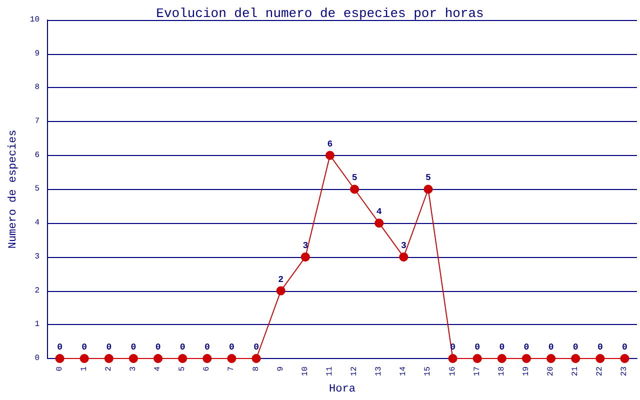  I want to click on x-tick-label: 19, so click(526, 371).